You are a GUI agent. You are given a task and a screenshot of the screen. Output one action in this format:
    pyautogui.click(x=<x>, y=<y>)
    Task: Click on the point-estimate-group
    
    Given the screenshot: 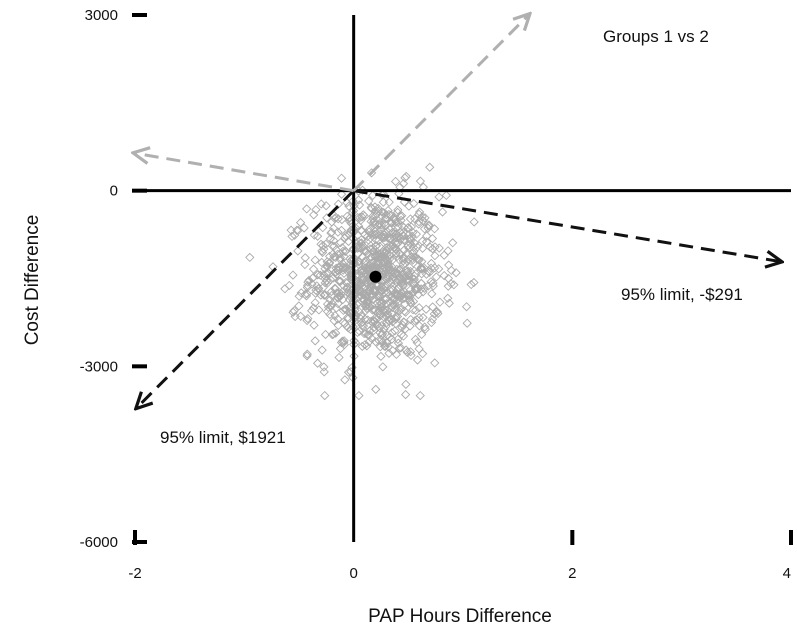 What is the action you would take?
    pyautogui.click(x=375, y=276)
    